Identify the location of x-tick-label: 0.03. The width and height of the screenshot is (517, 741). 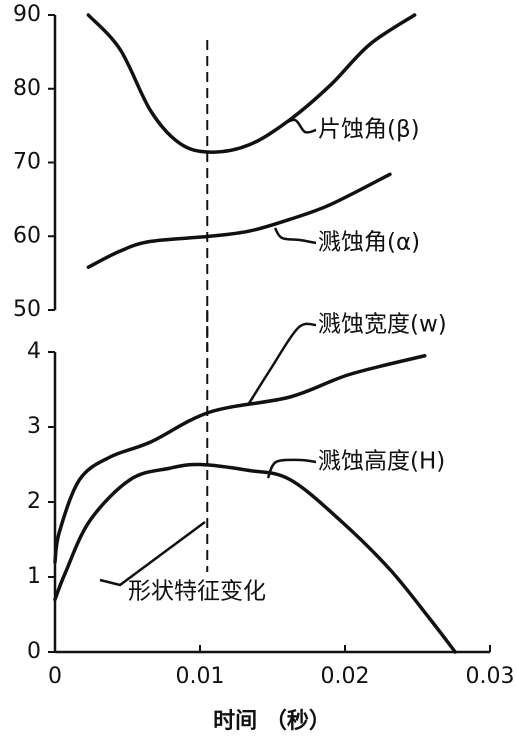
(490, 676).